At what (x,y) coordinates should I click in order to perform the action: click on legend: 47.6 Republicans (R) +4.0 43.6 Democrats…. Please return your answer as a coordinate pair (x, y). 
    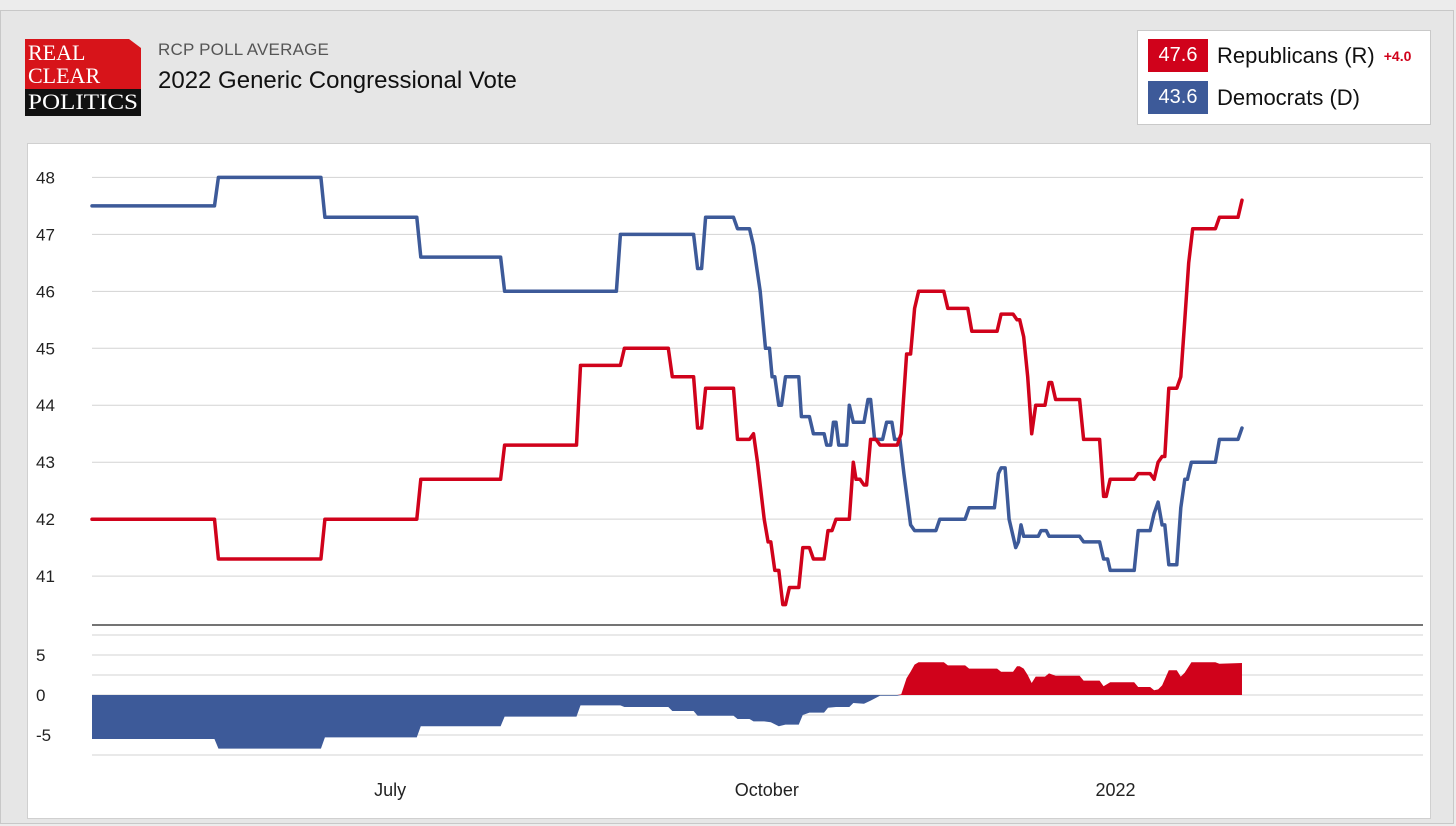
    Looking at the image, I should click on (1284, 77).